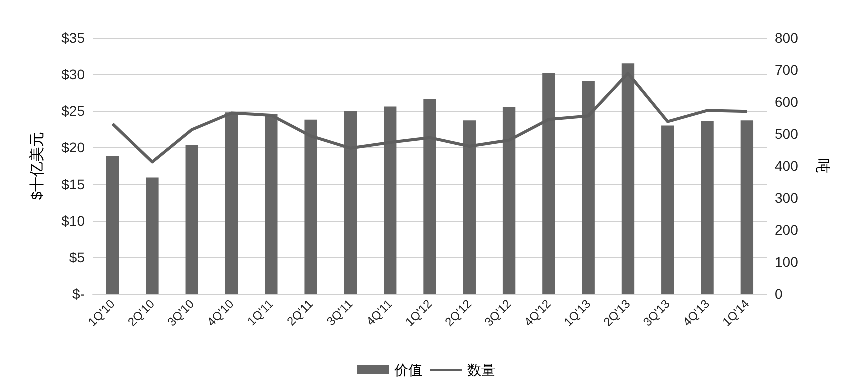 The height and width of the screenshot is (392, 853). Describe the element at coordinates (79, 294) in the screenshot. I see `y-tick-label: $-` at that location.